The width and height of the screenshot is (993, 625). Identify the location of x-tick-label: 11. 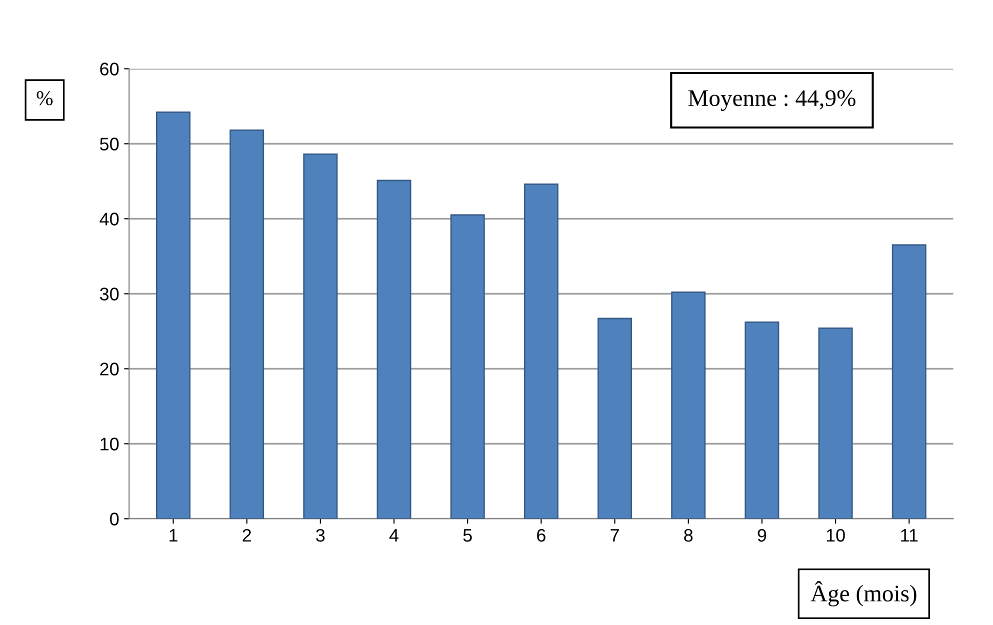
(909, 535).